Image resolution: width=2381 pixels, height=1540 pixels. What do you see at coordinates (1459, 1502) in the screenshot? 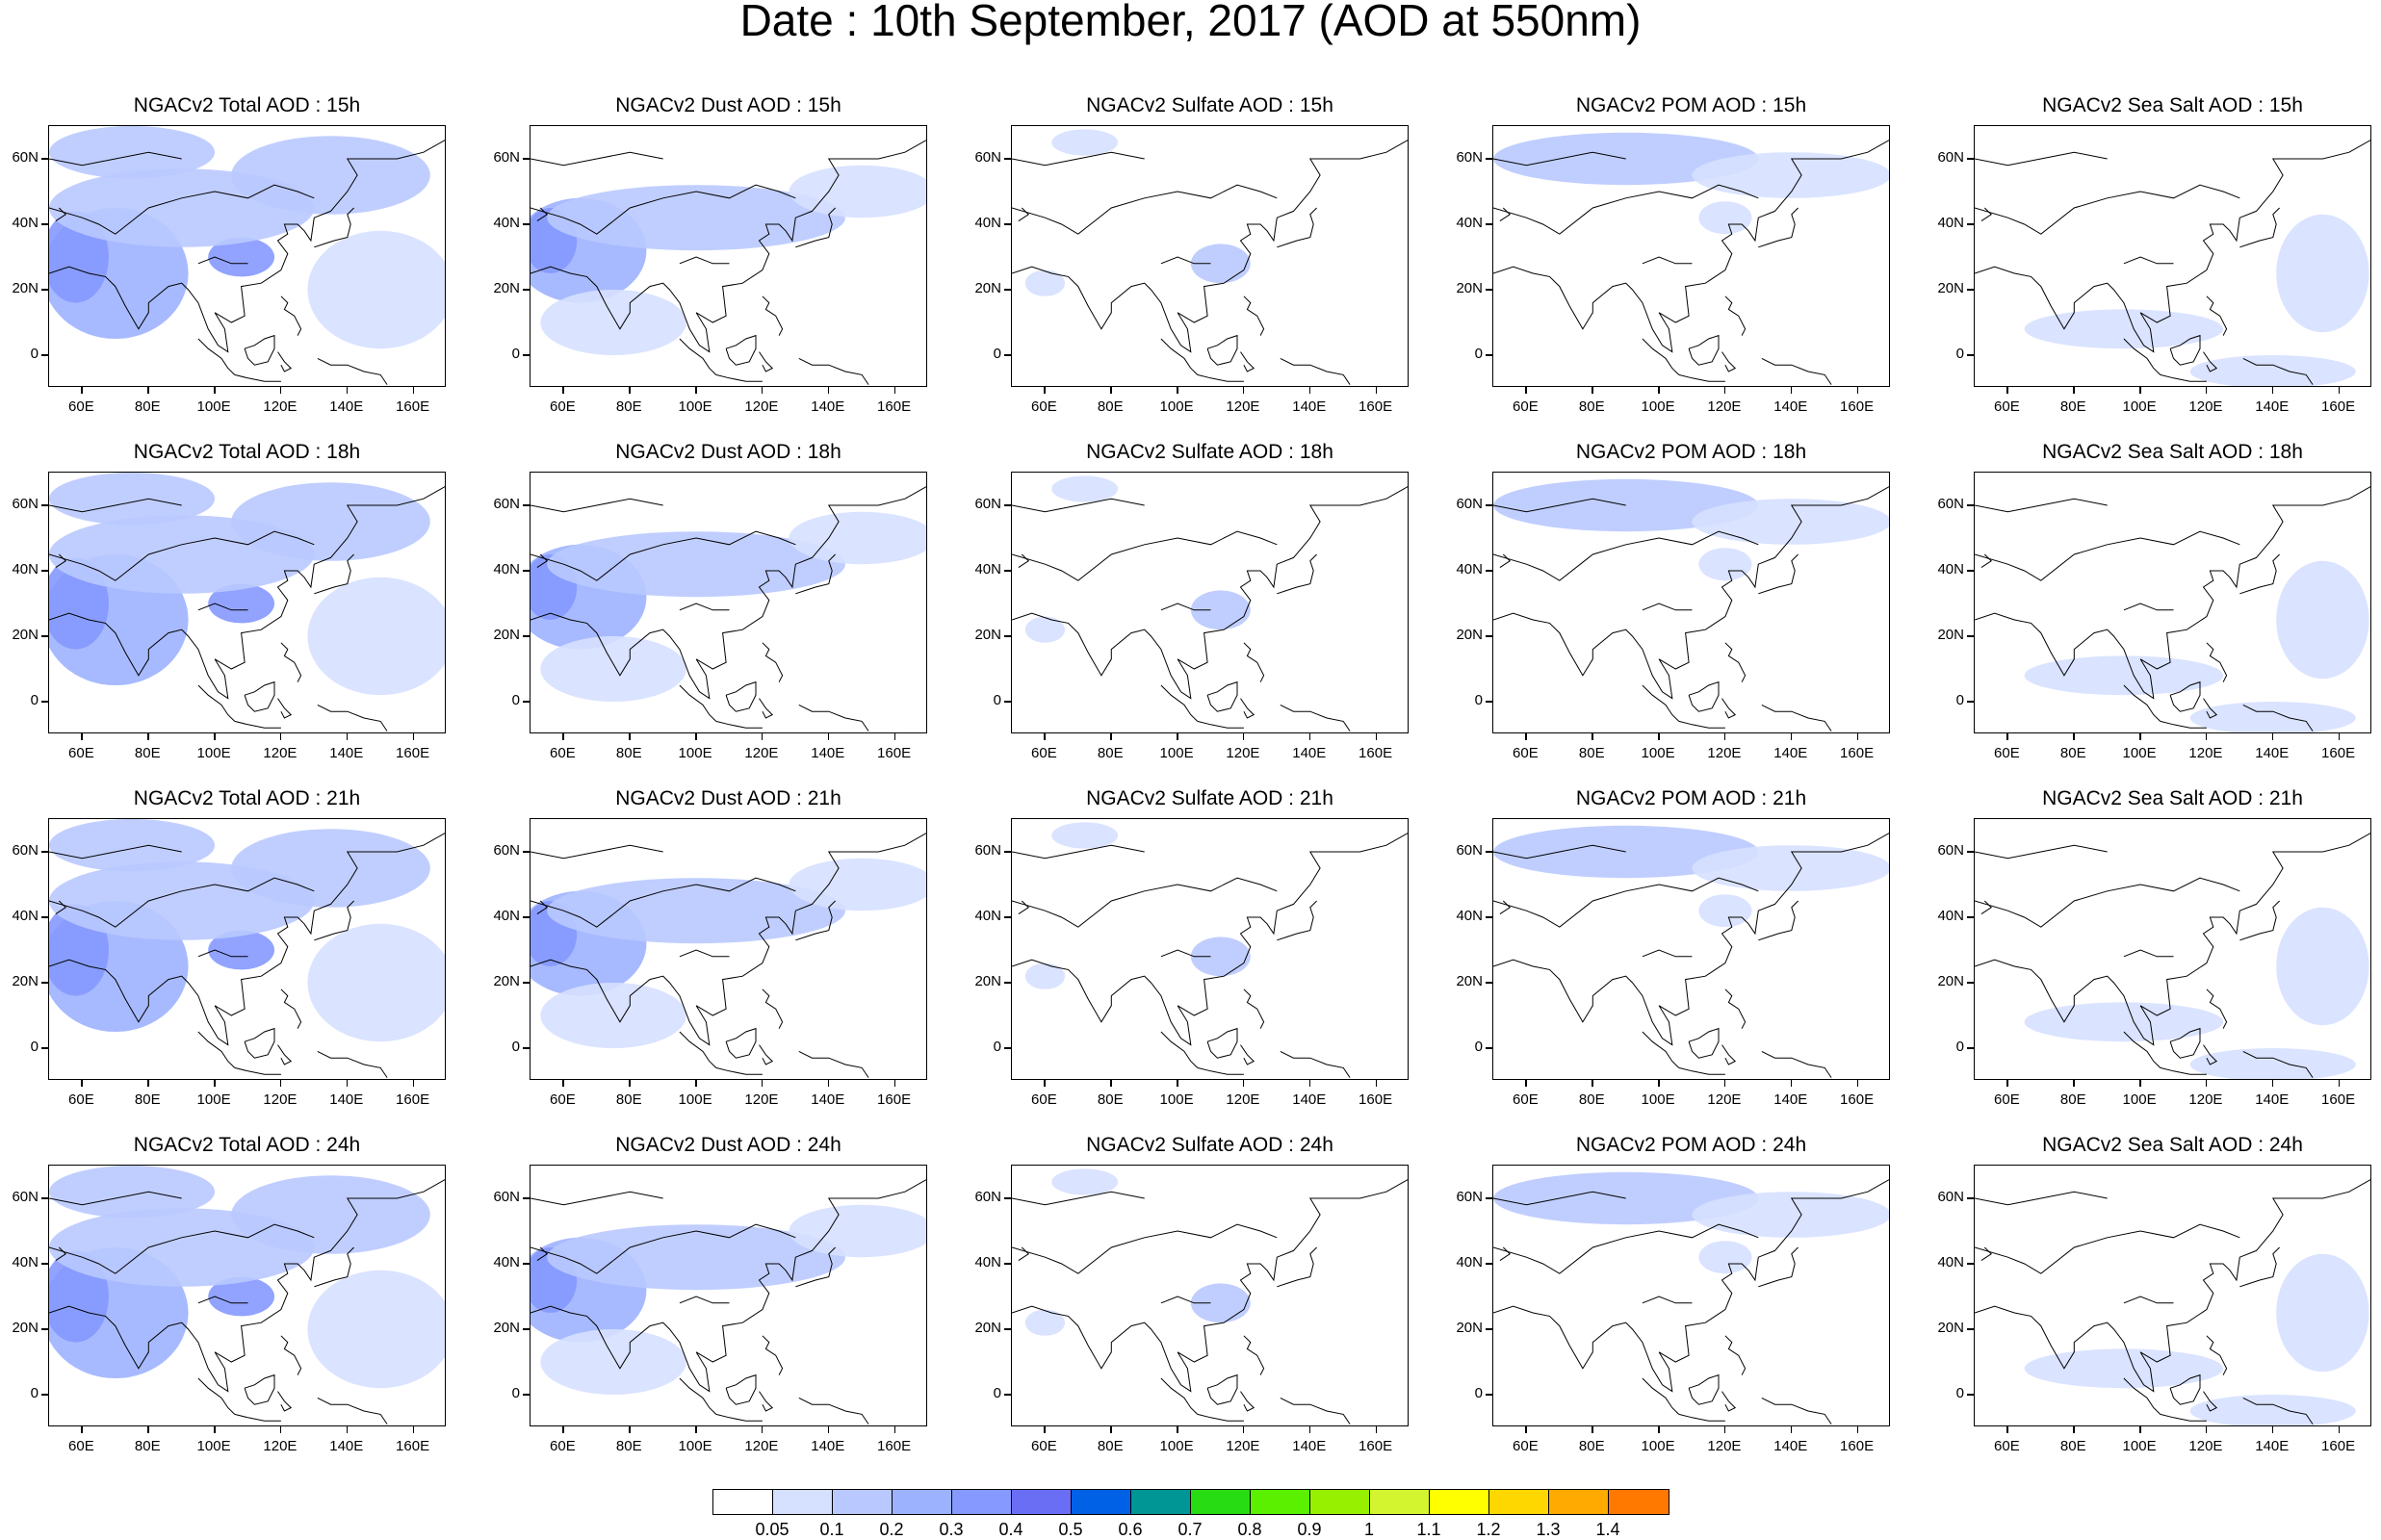
I see `colorbar-swatch` at bounding box center [1459, 1502].